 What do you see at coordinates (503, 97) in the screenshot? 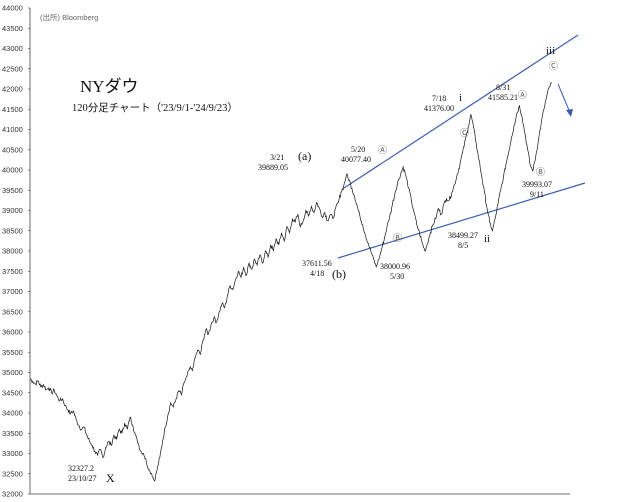
I see `peak-aug31-value: 41585.21` at bounding box center [503, 97].